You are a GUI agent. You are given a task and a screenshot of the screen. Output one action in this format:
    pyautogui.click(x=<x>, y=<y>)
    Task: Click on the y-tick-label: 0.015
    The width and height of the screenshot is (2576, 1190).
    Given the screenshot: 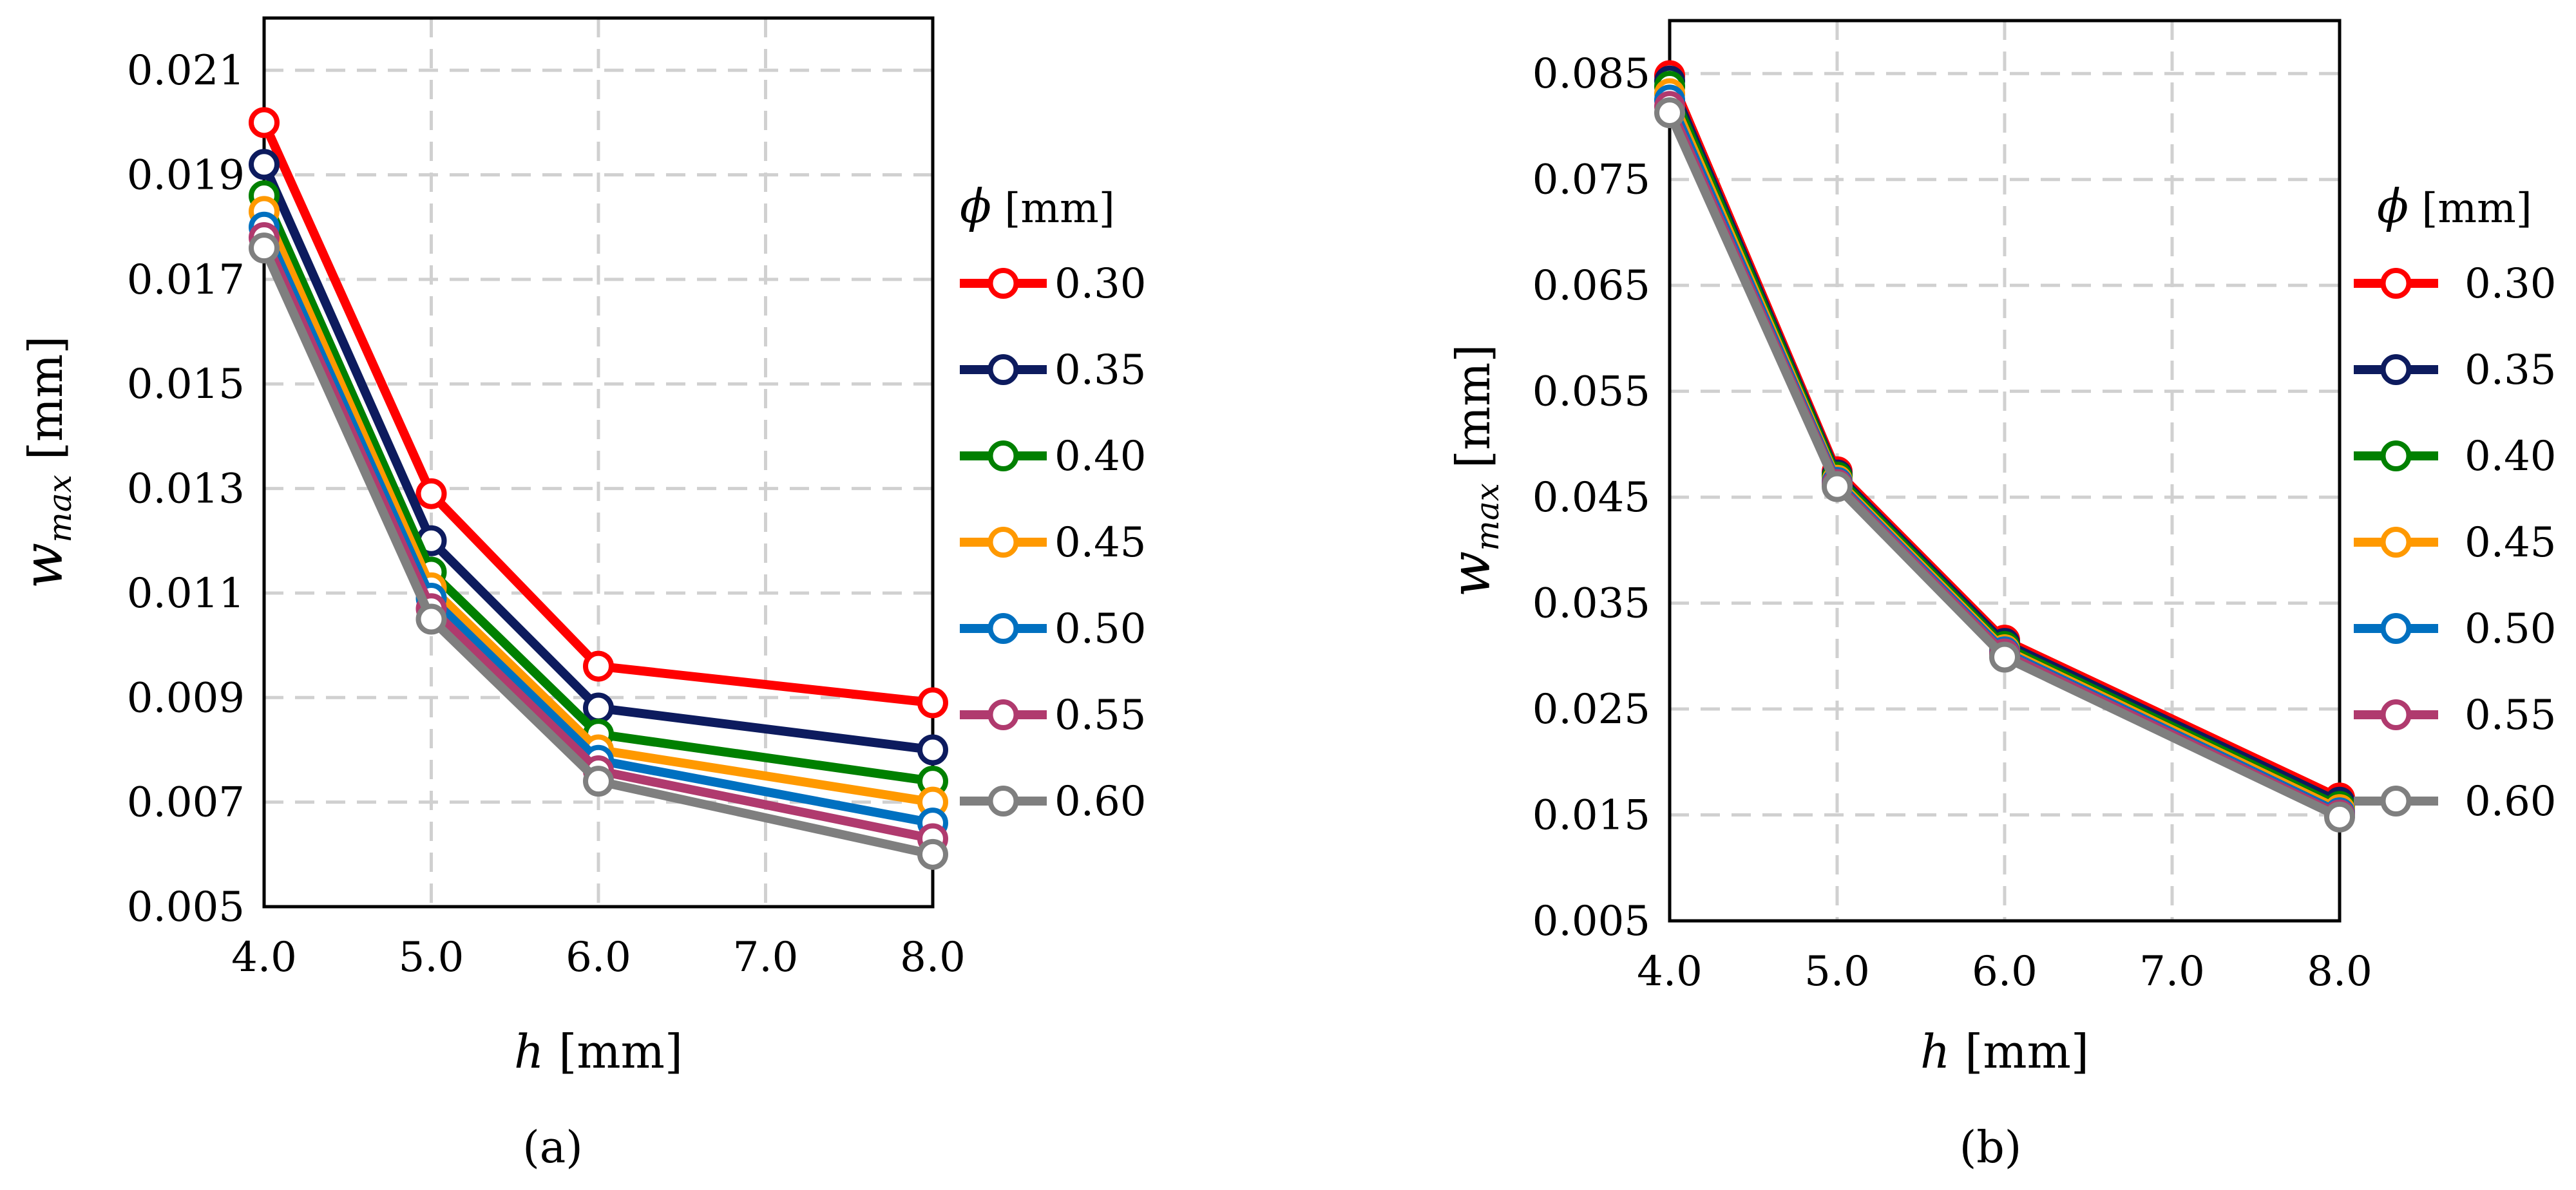 What is the action you would take?
    pyautogui.click(x=1591, y=816)
    